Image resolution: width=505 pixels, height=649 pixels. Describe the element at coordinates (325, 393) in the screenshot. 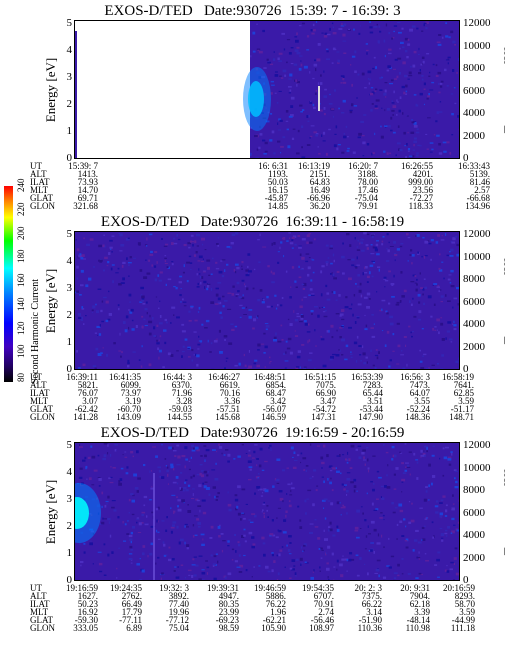

I see `table-cell: 66.90` at that location.